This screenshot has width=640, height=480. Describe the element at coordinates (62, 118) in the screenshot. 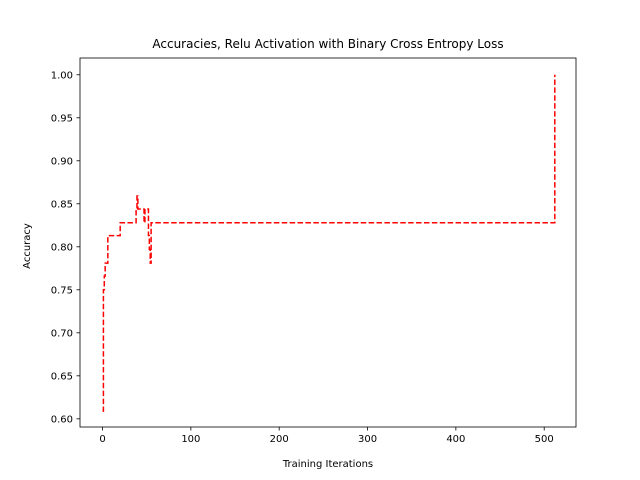

I see `y-tick-label: 0.95` at that location.